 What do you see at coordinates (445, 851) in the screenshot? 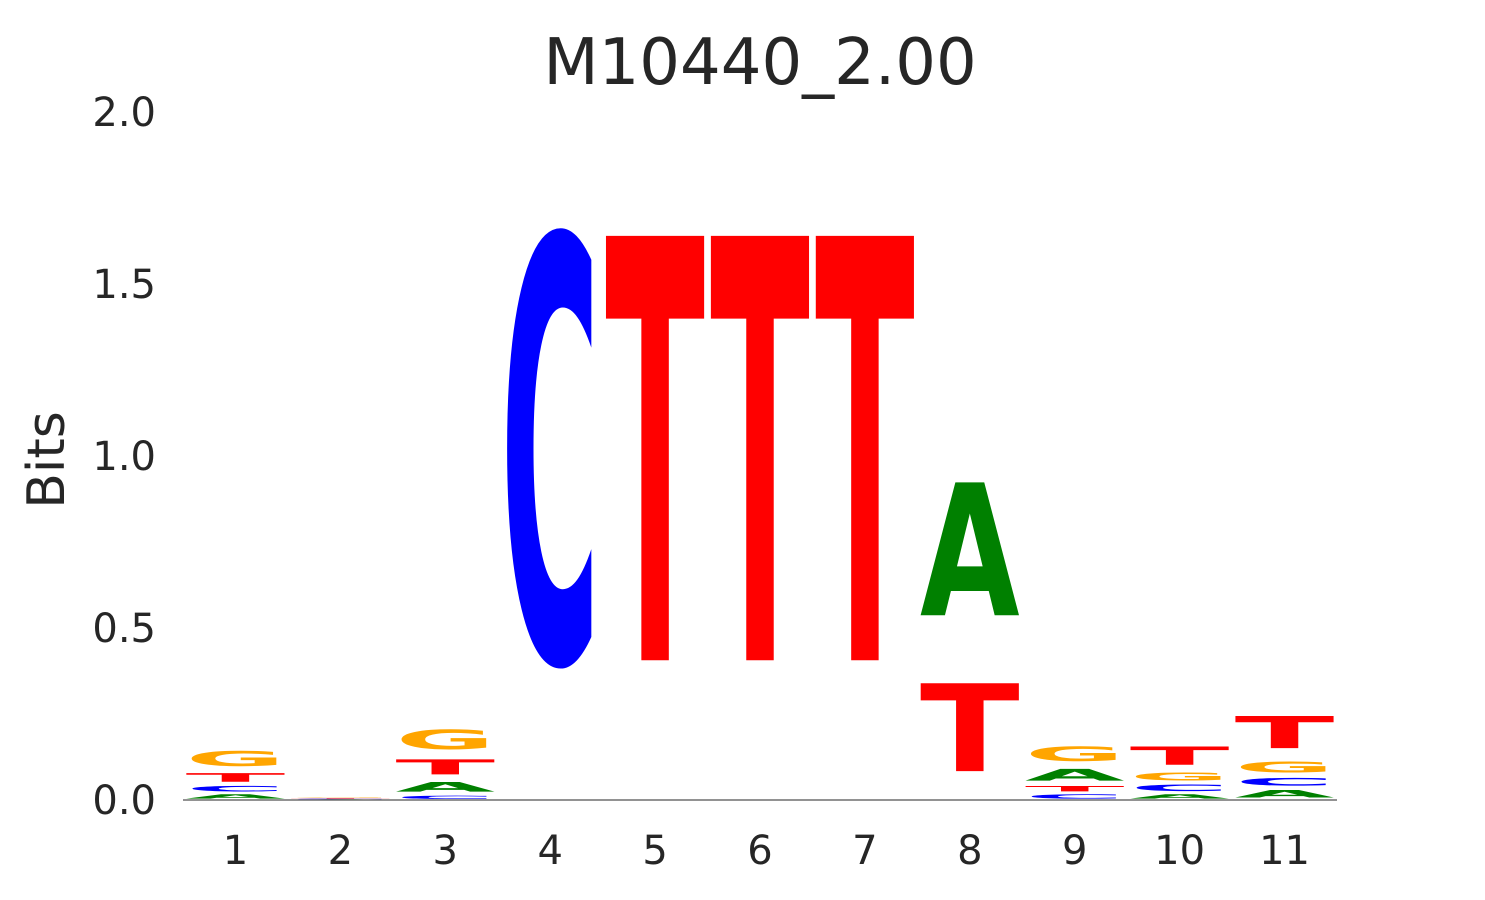
I see `x-tick-label: 3` at bounding box center [445, 851].